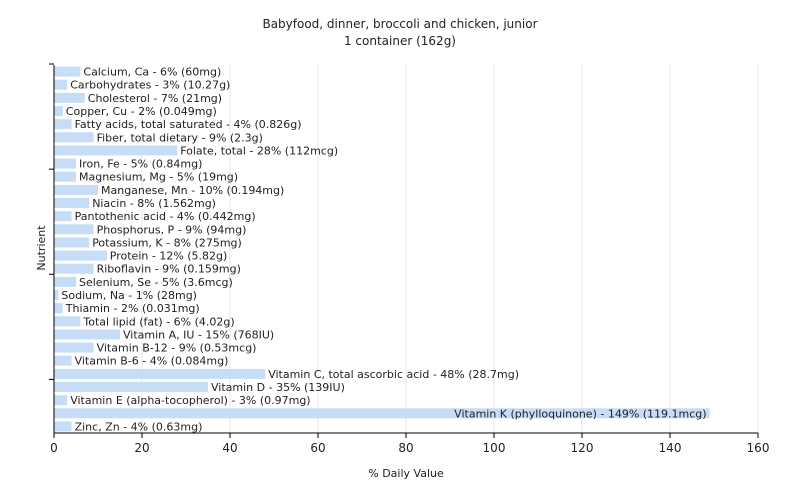 The width and height of the screenshot is (800, 500). What do you see at coordinates (278, 387) in the screenshot?
I see `bar-label: Vitamin D - 35% (139IU)` at bounding box center [278, 387].